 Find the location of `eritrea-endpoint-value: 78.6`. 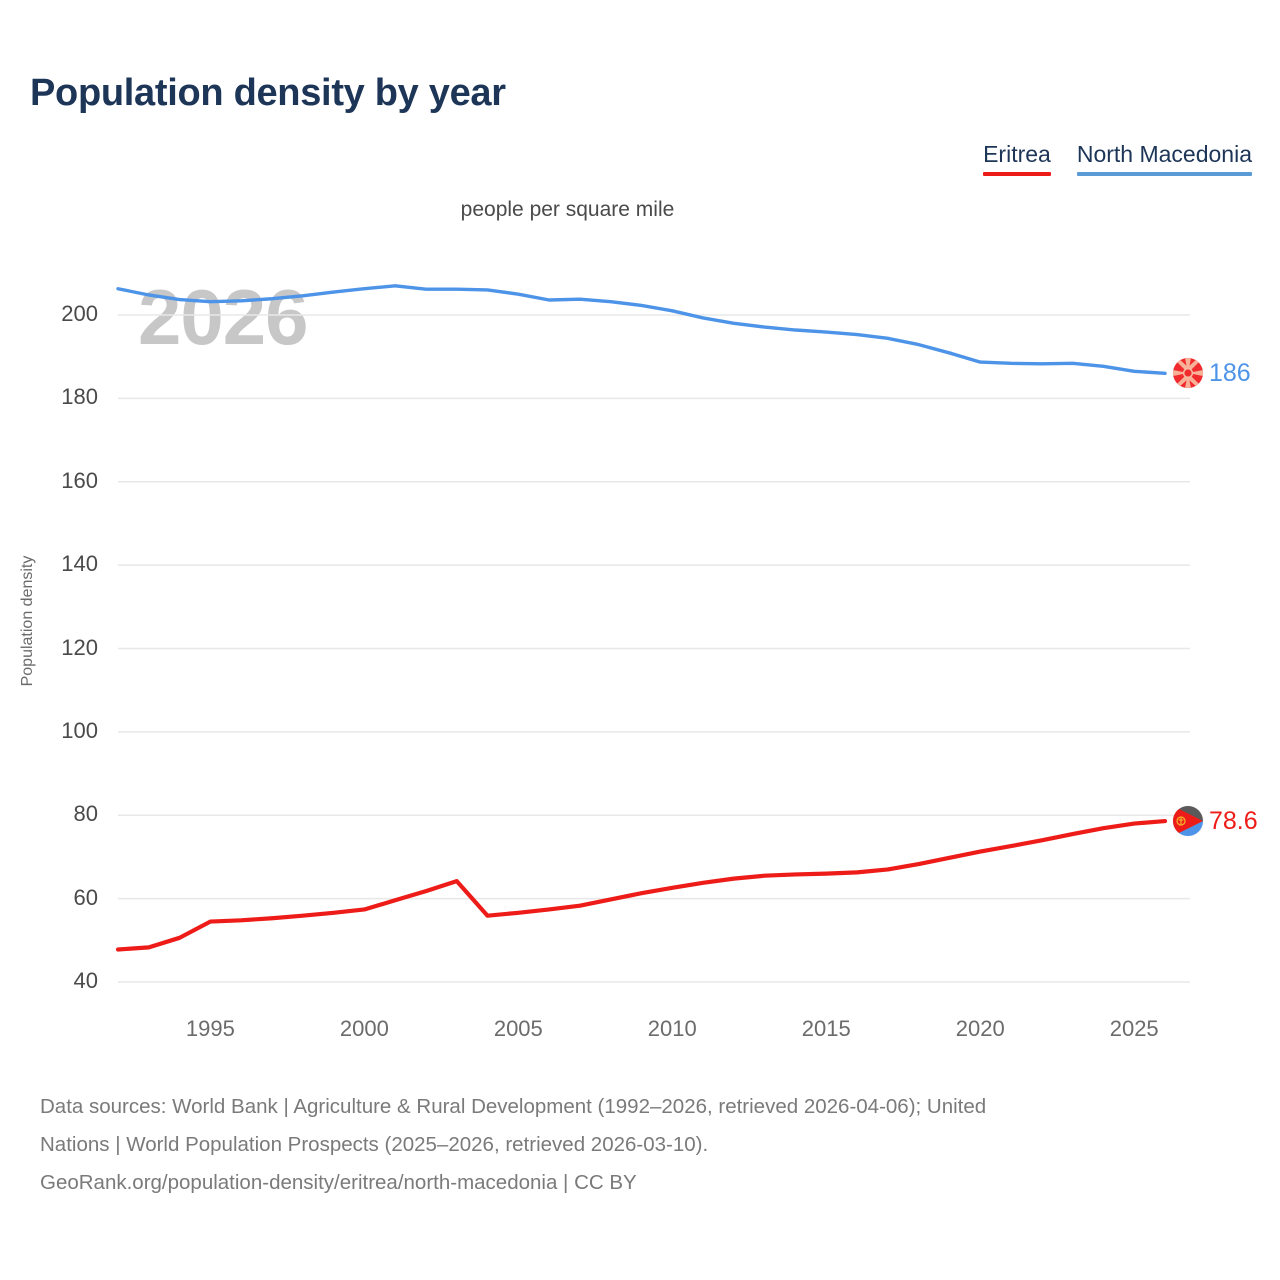

eritrea-endpoint-value: 78.6 is located at coordinates (1233, 820).